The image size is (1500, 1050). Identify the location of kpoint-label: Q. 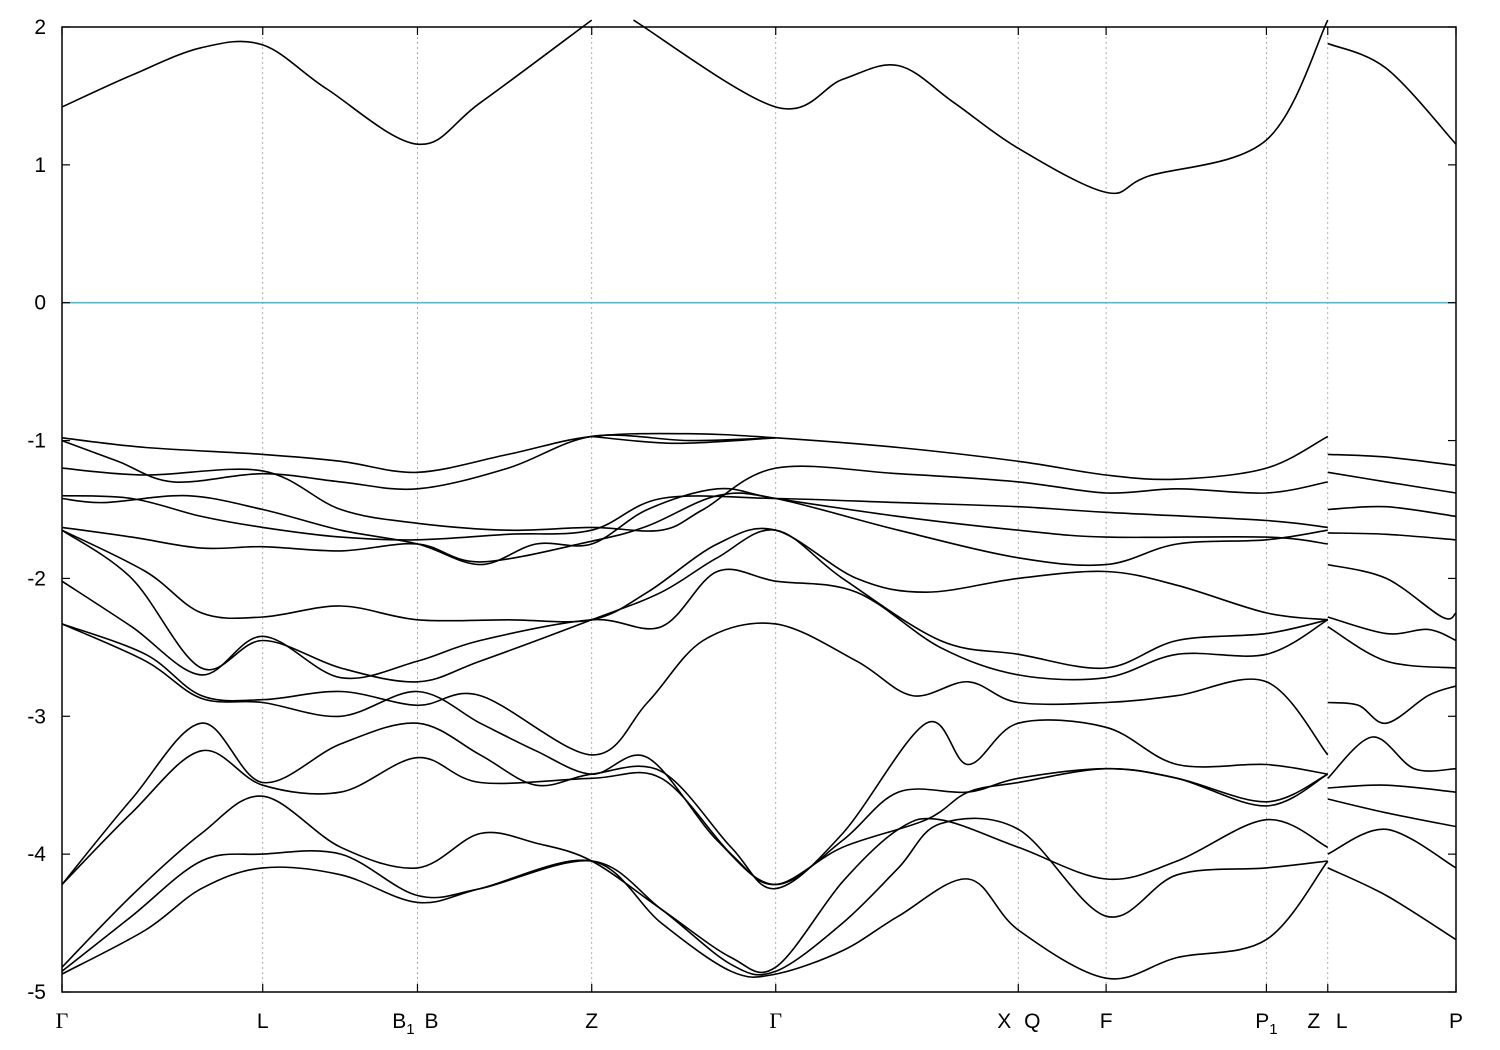
(1032, 1021).